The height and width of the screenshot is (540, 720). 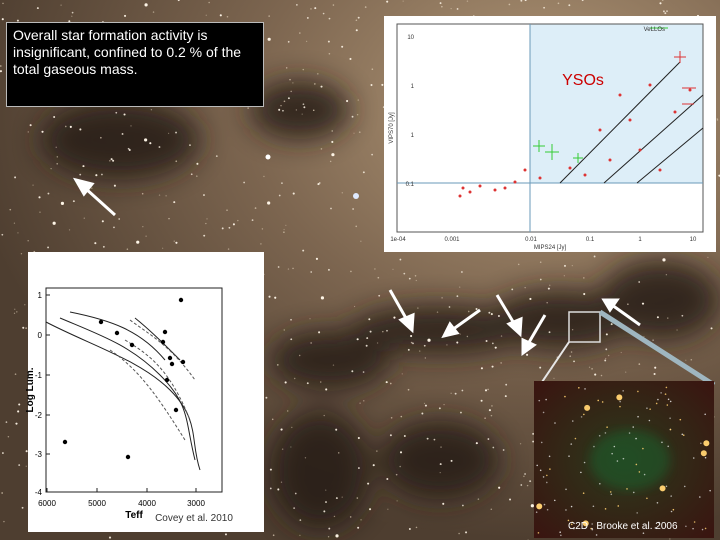 What do you see at coordinates (147, 503) in the screenshot?
I see `x-tick-label: 4000` at bounding box center [147, 503].